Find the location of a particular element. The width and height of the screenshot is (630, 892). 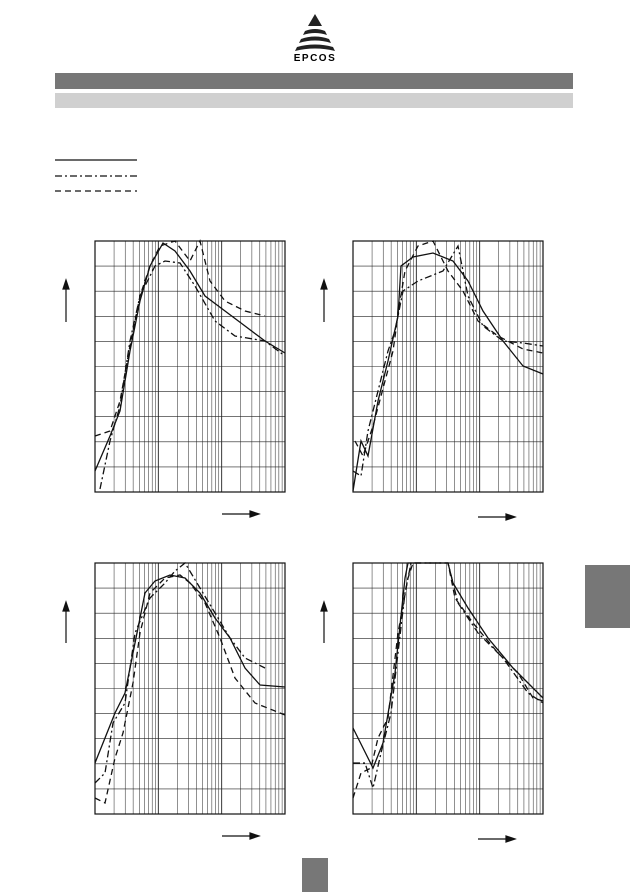

subheader-bar is located at coordinates (314, 100).